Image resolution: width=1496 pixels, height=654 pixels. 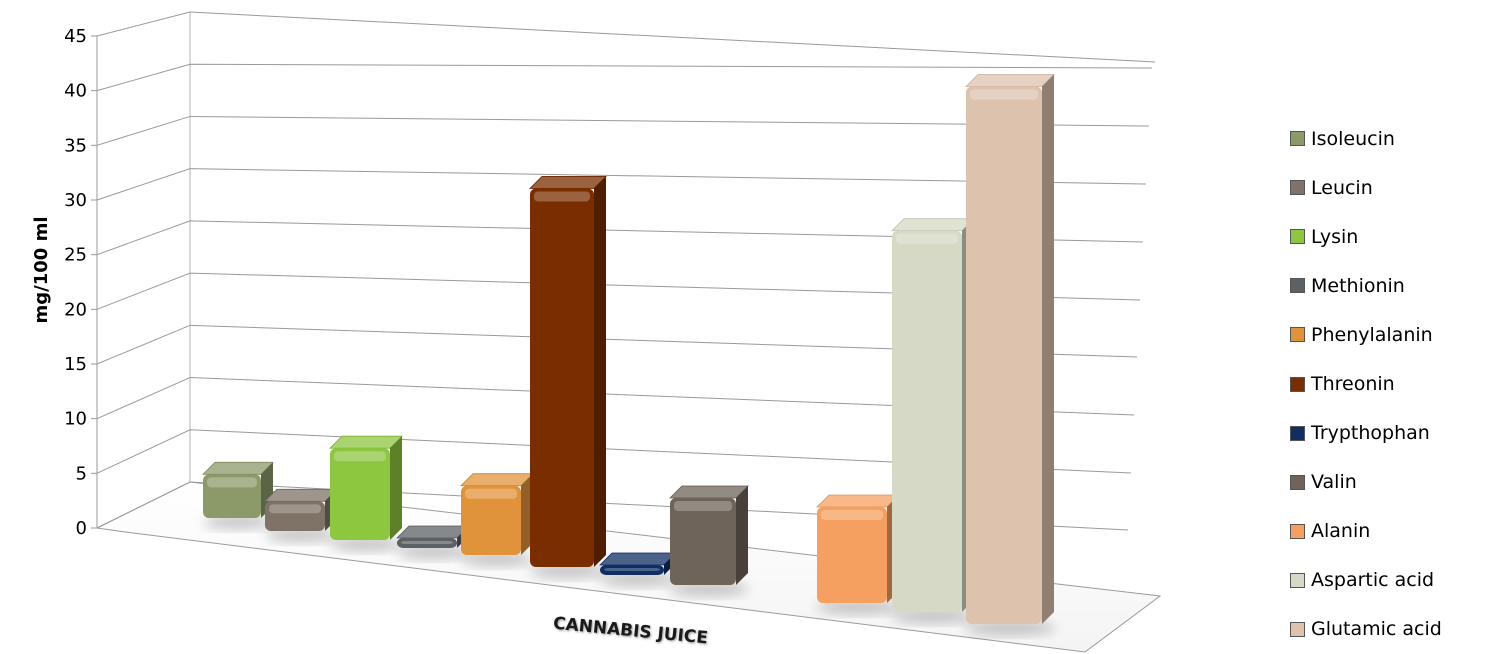 I want to click on y-axis-ticks: 0 5 10 15 20 25 30 35 40 45, so click(x=80, y=282).